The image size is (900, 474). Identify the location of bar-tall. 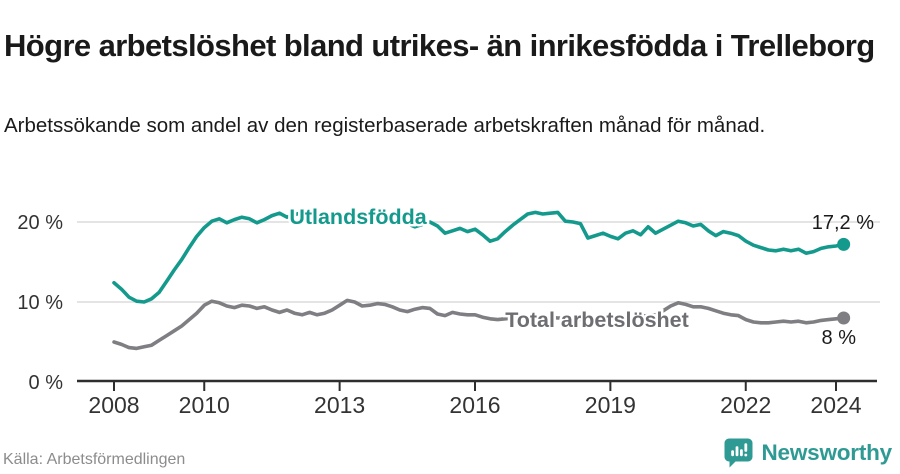
(737, 451).